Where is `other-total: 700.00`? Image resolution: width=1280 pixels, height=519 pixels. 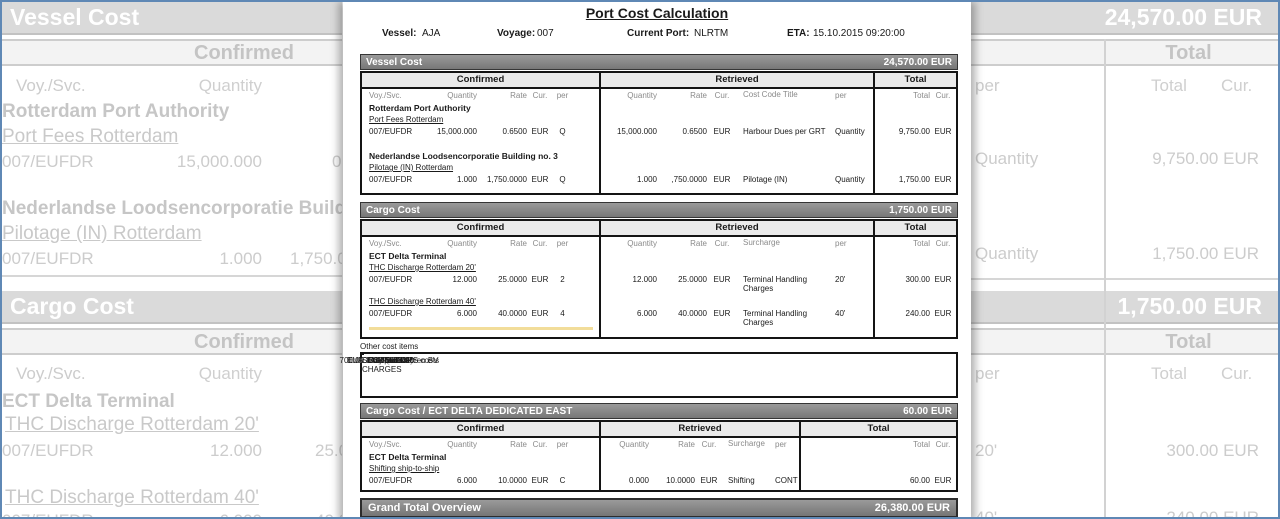 other-total: 700.00 is located at coordinates (351, 360).